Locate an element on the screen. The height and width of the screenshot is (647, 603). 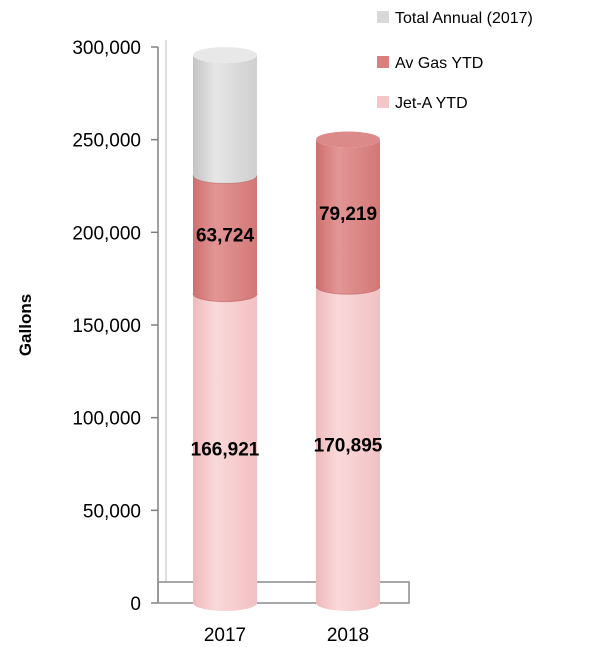
legend-swatch-av-gas is located at coordinates (383, 62).